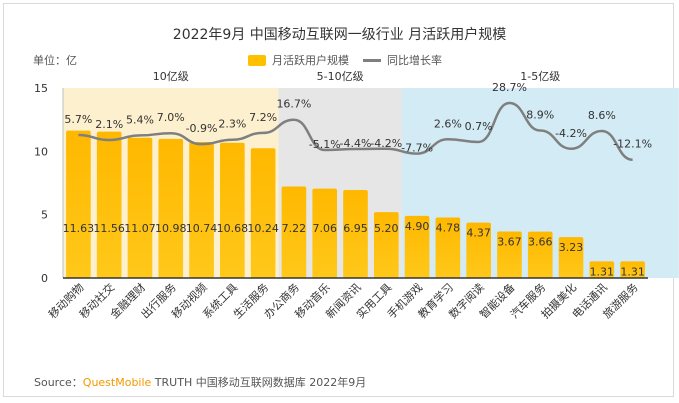  What do you see at coordinates (448, 227) in the screenshot?
I see `bar-value-label: 4.78` at bounding box center [448, 227].